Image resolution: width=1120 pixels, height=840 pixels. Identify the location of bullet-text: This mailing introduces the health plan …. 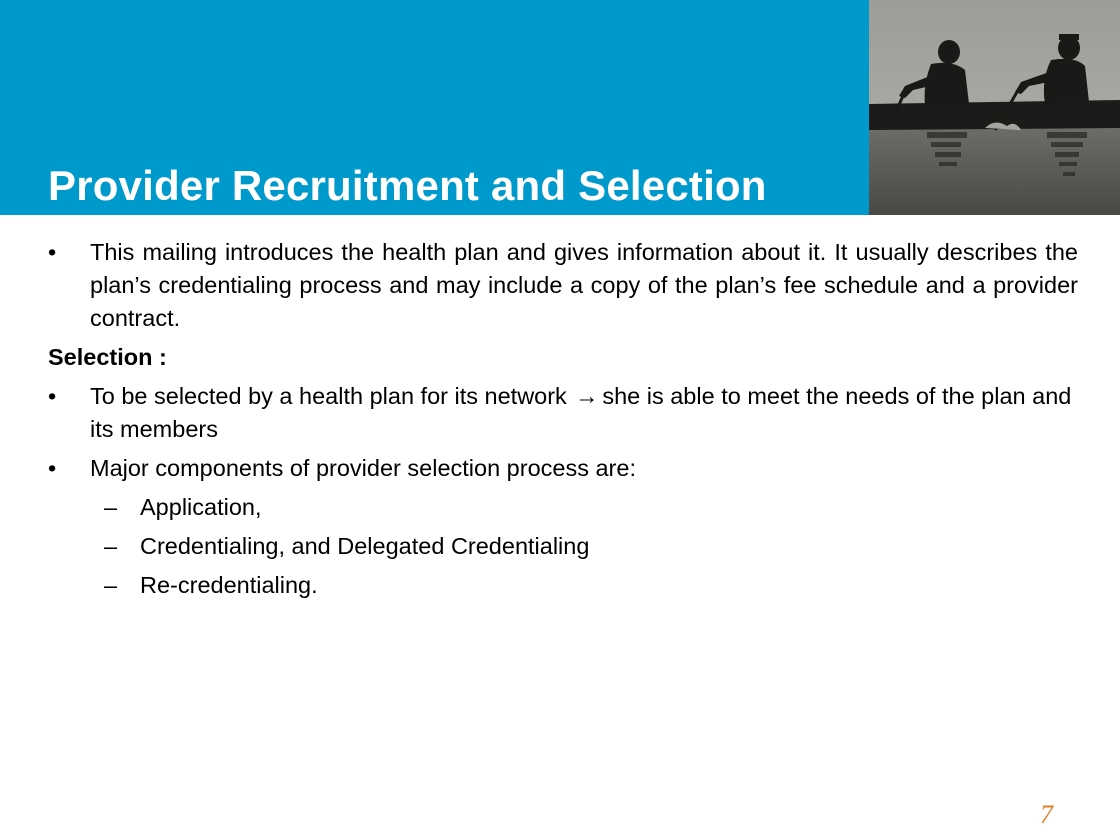
(584, 285).